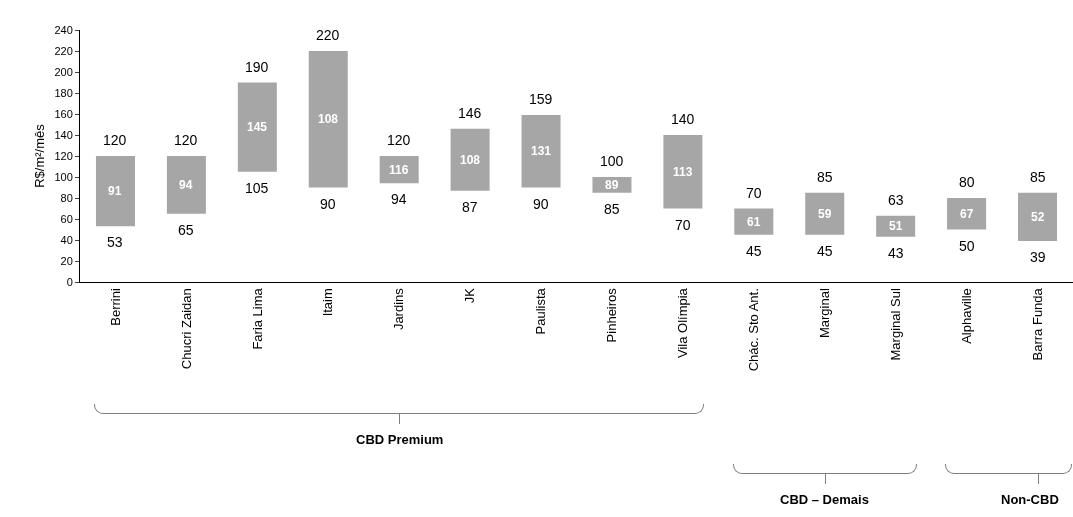 This screenshot has height=517, width=1073. What do you see at coordinates (63, 92) in the screenshot?
I see `y-tick-label: 180` at bounding box center [63, 92].